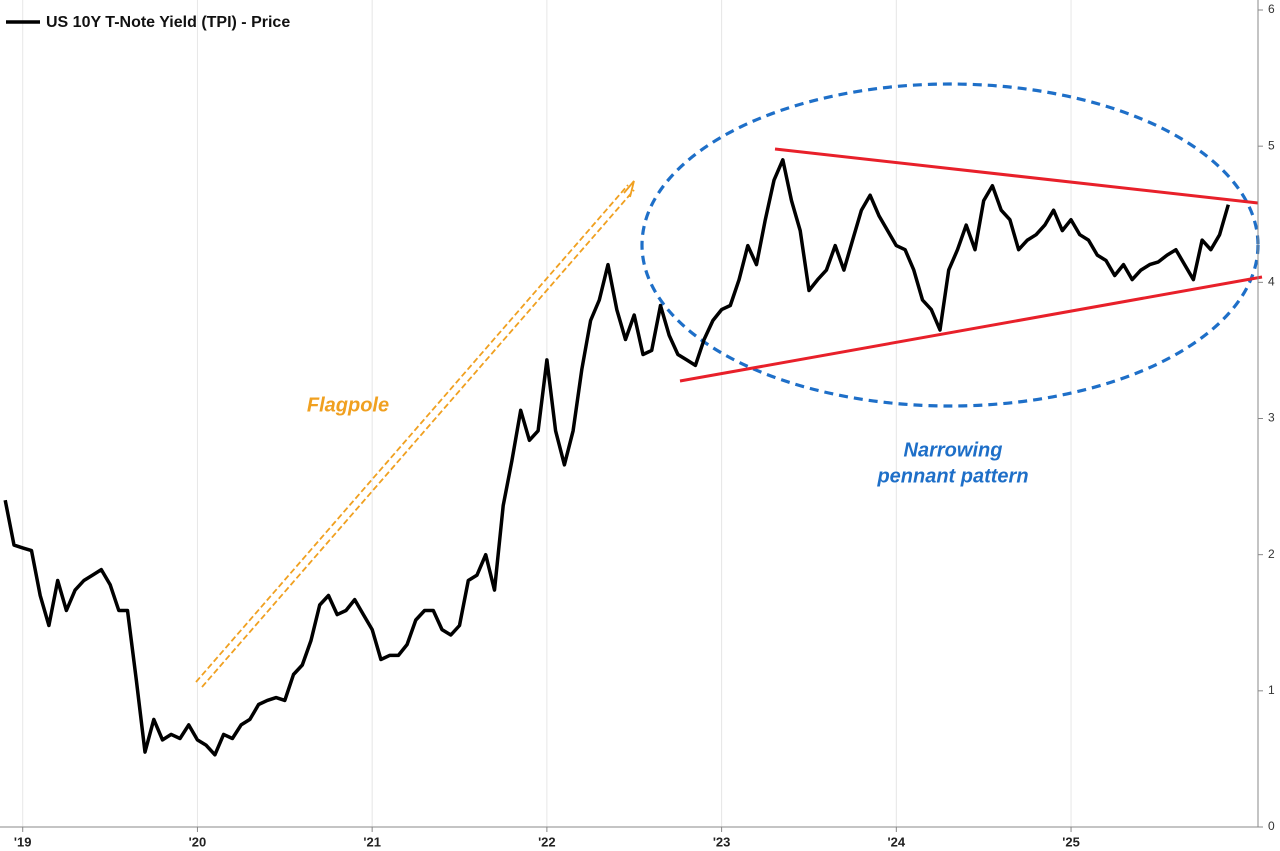  What do you see at coordinates (23, 841) in the screenshot?
I see `x-tick-label: '19` at bounding box center [23, 841].